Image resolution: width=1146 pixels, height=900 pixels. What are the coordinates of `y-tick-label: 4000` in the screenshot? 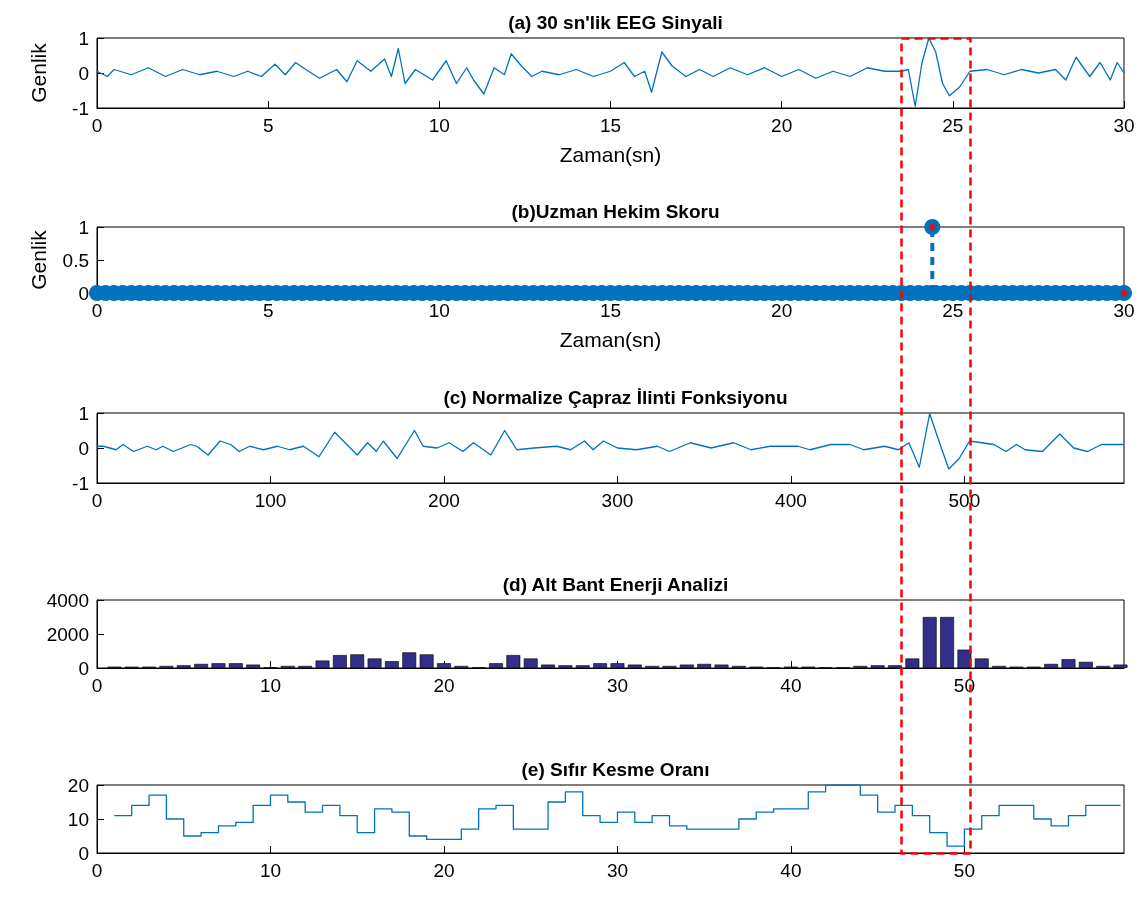 It's located at (67, 600).